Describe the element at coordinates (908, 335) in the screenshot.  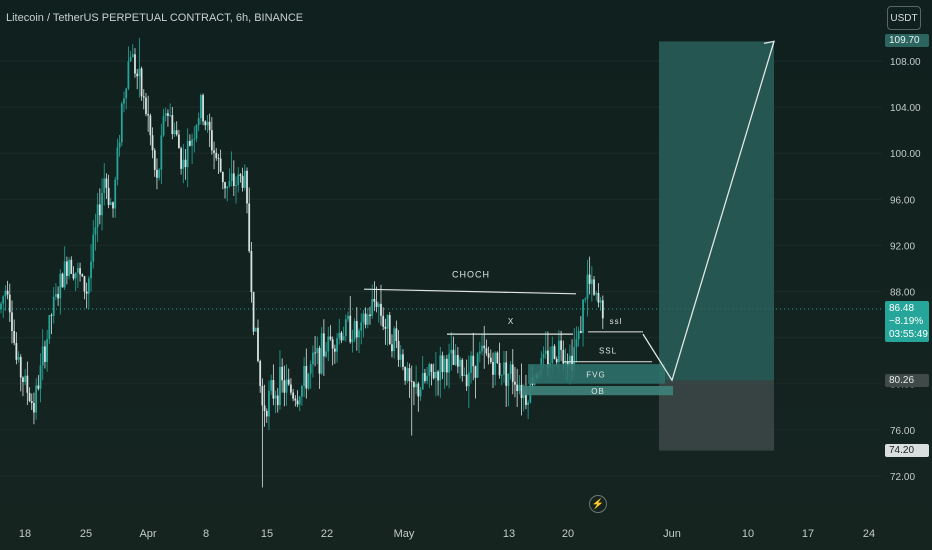
I see `bar-countdown: 03:55:49` at that location.